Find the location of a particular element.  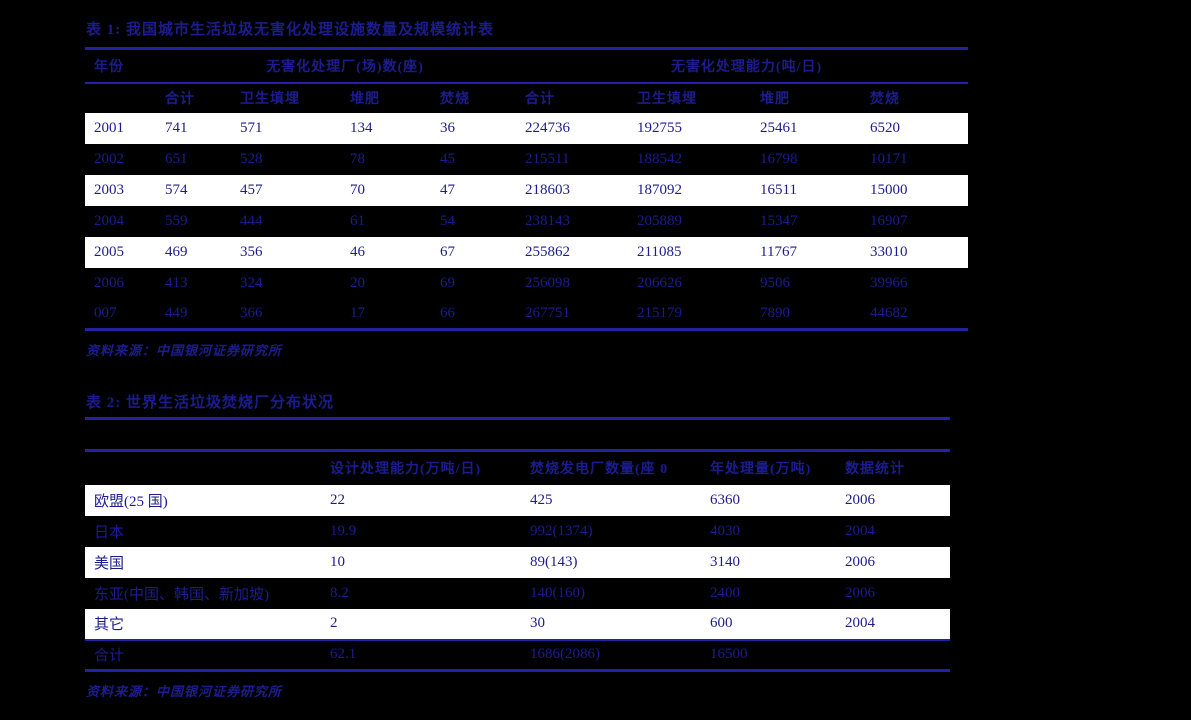

year-cell: 2003 is located at coordinates (109, 189).